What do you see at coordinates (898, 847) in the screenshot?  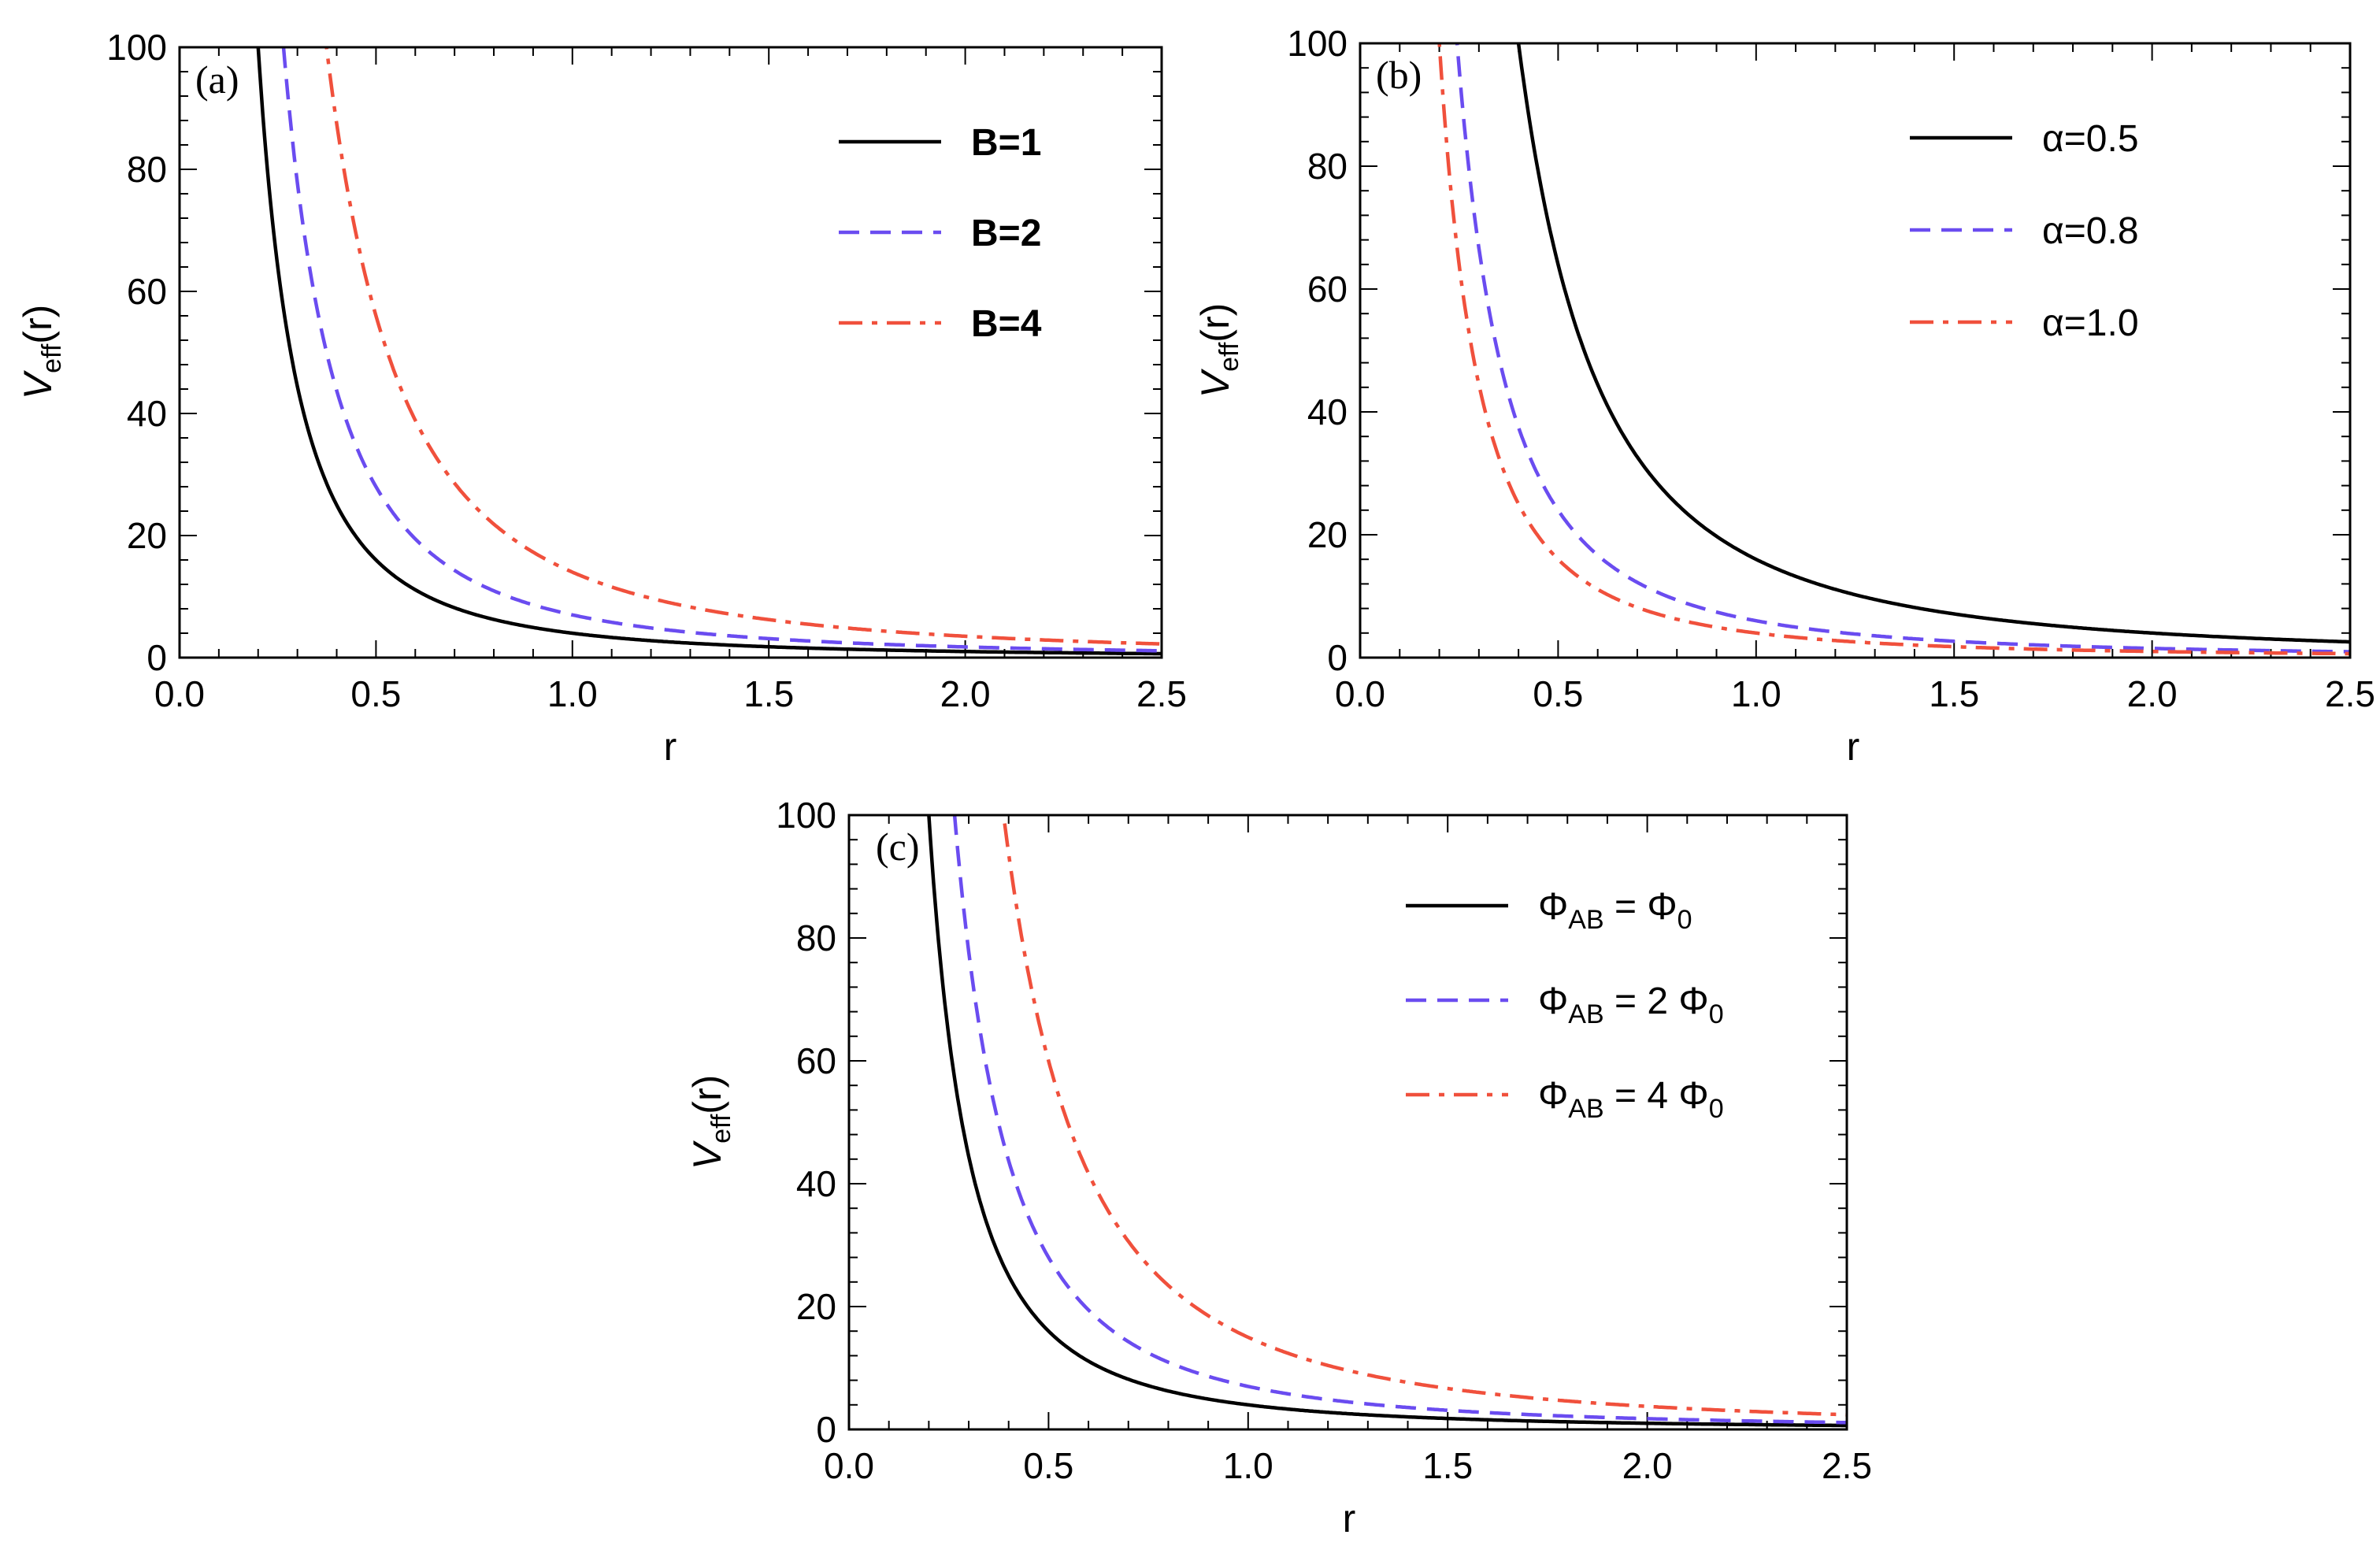 I see `panel-label: (c)` at bounding box center [898, 847].